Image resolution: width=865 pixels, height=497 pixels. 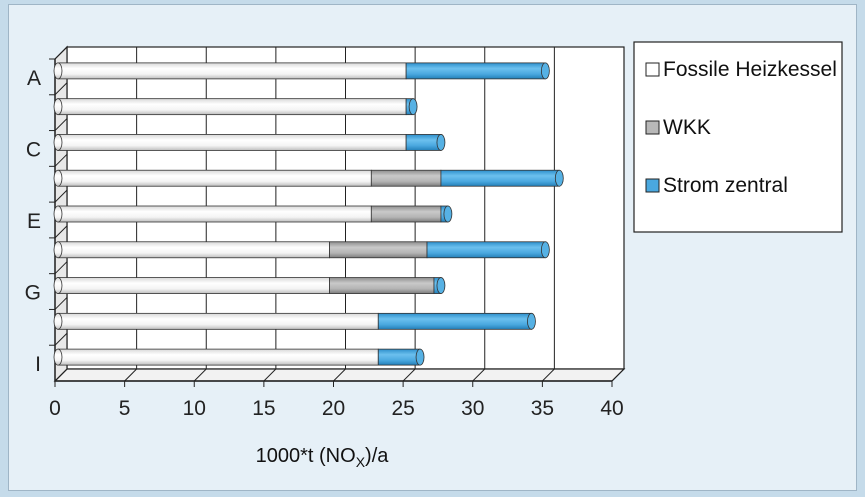 I want to click on bar-I-strom-zentral, so click(x=399, y=357).